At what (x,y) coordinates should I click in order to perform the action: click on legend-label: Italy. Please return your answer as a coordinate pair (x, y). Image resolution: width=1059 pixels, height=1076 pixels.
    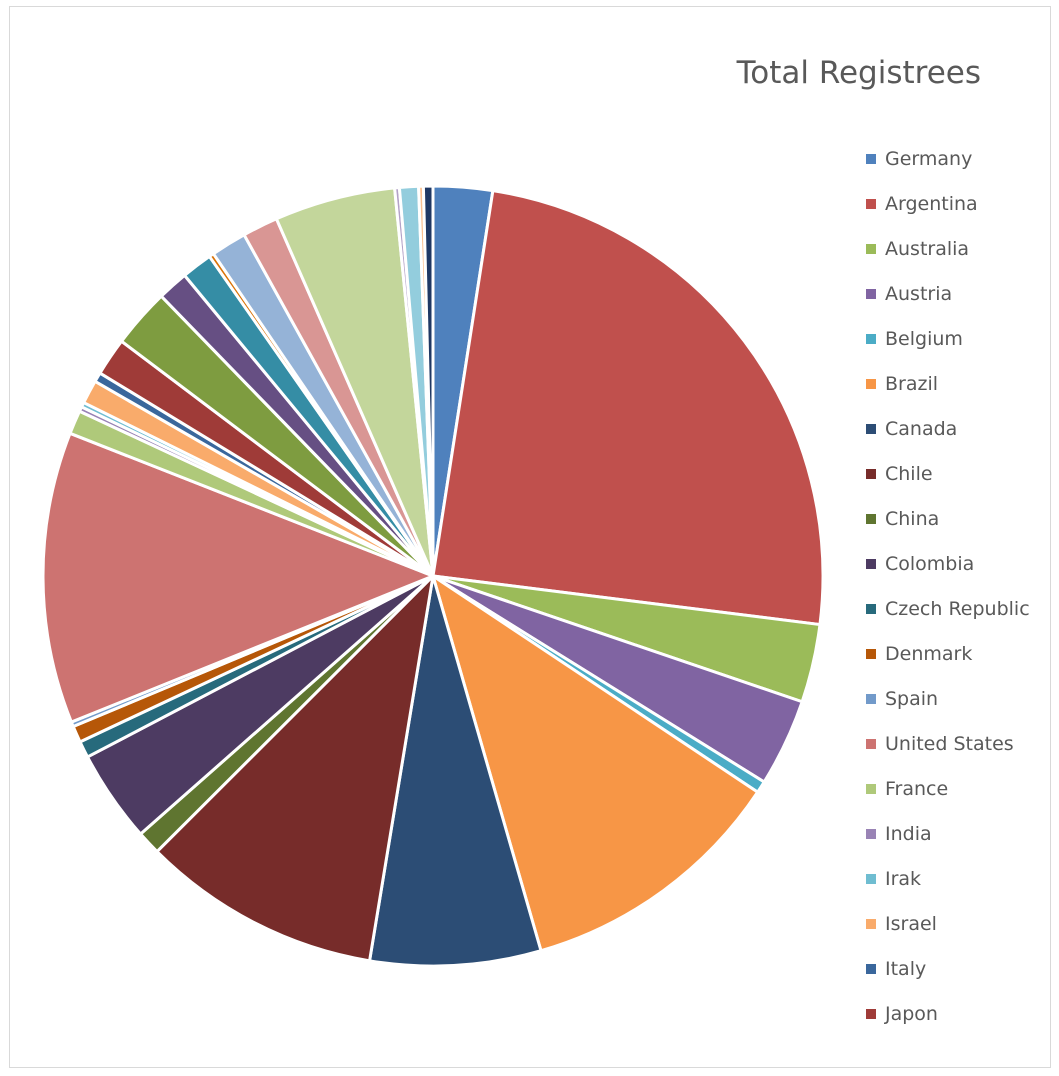
    Looking at the image, I should click on (906, 968).